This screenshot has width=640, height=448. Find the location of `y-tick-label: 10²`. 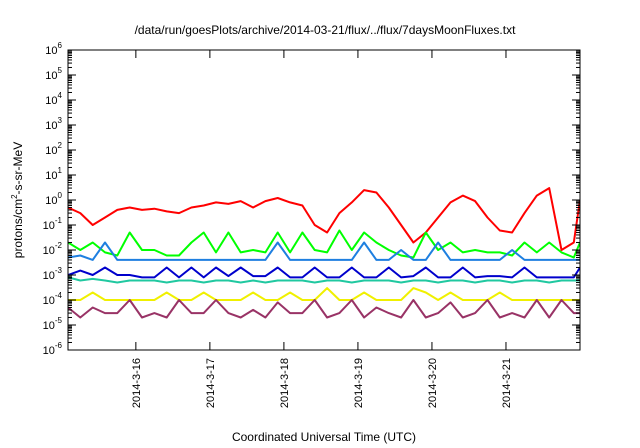

y-tick-label: 10² is located at coordinates (53, 149).